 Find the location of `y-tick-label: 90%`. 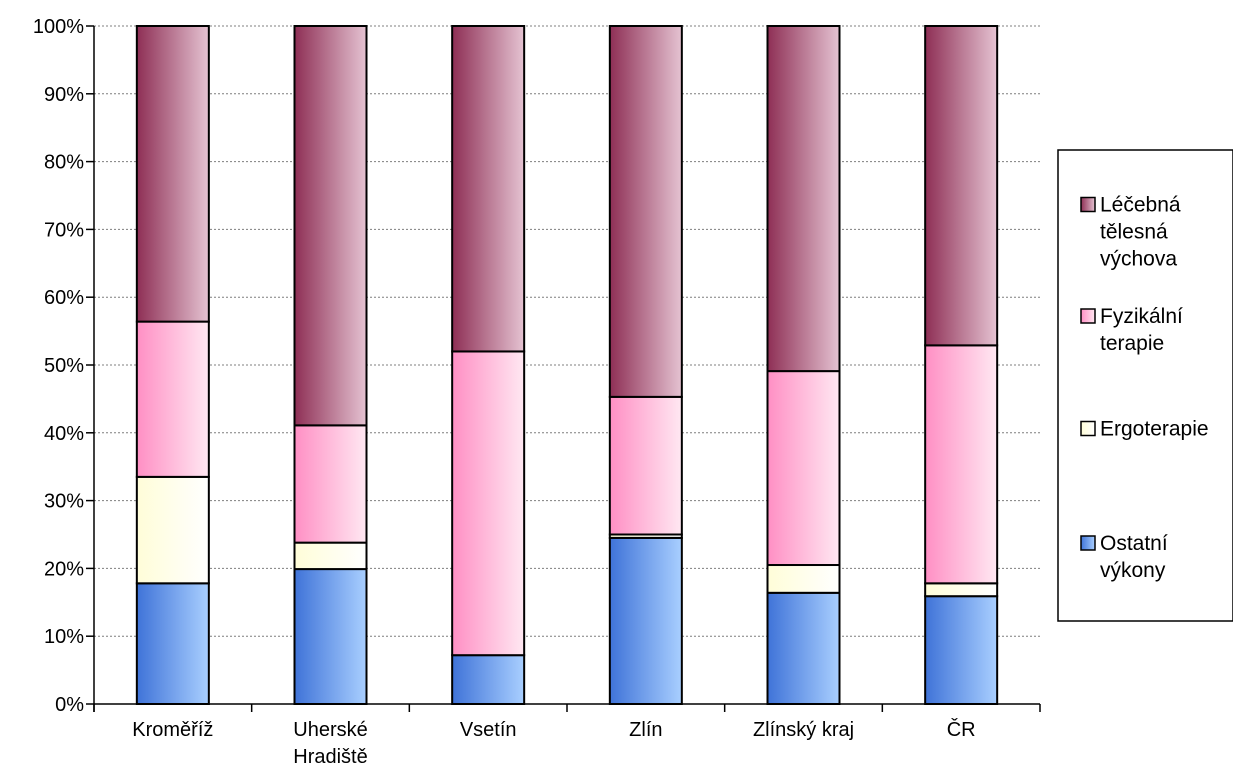

y-tick-label: 90% is located at coordinates (64, 95).